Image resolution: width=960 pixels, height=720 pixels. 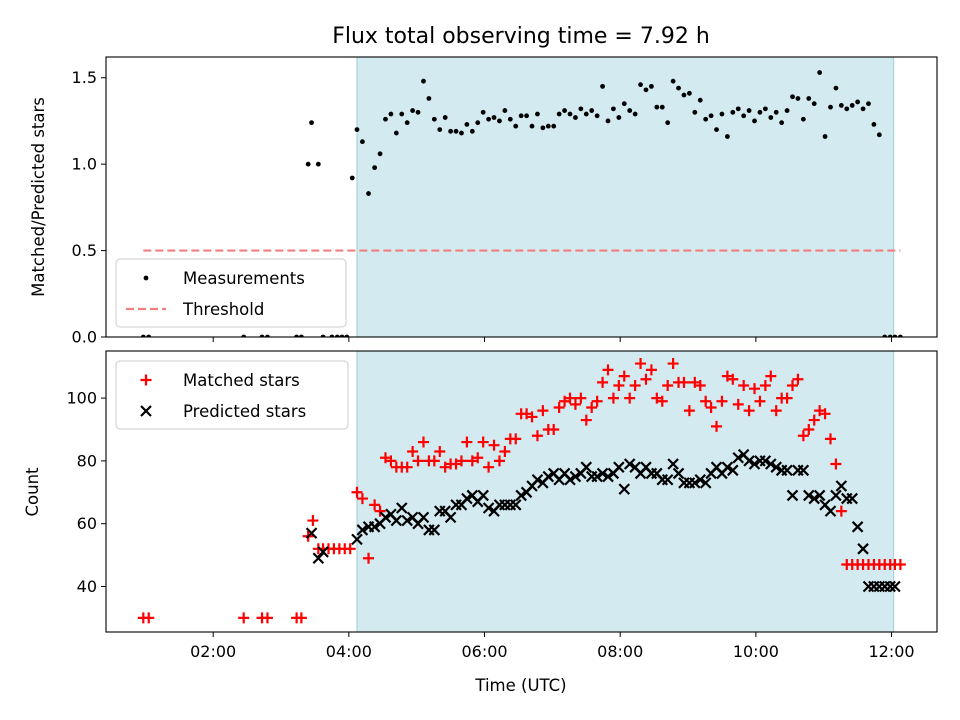 I want to click on legend: Measurements Threshold, so click(x=231, y=293).